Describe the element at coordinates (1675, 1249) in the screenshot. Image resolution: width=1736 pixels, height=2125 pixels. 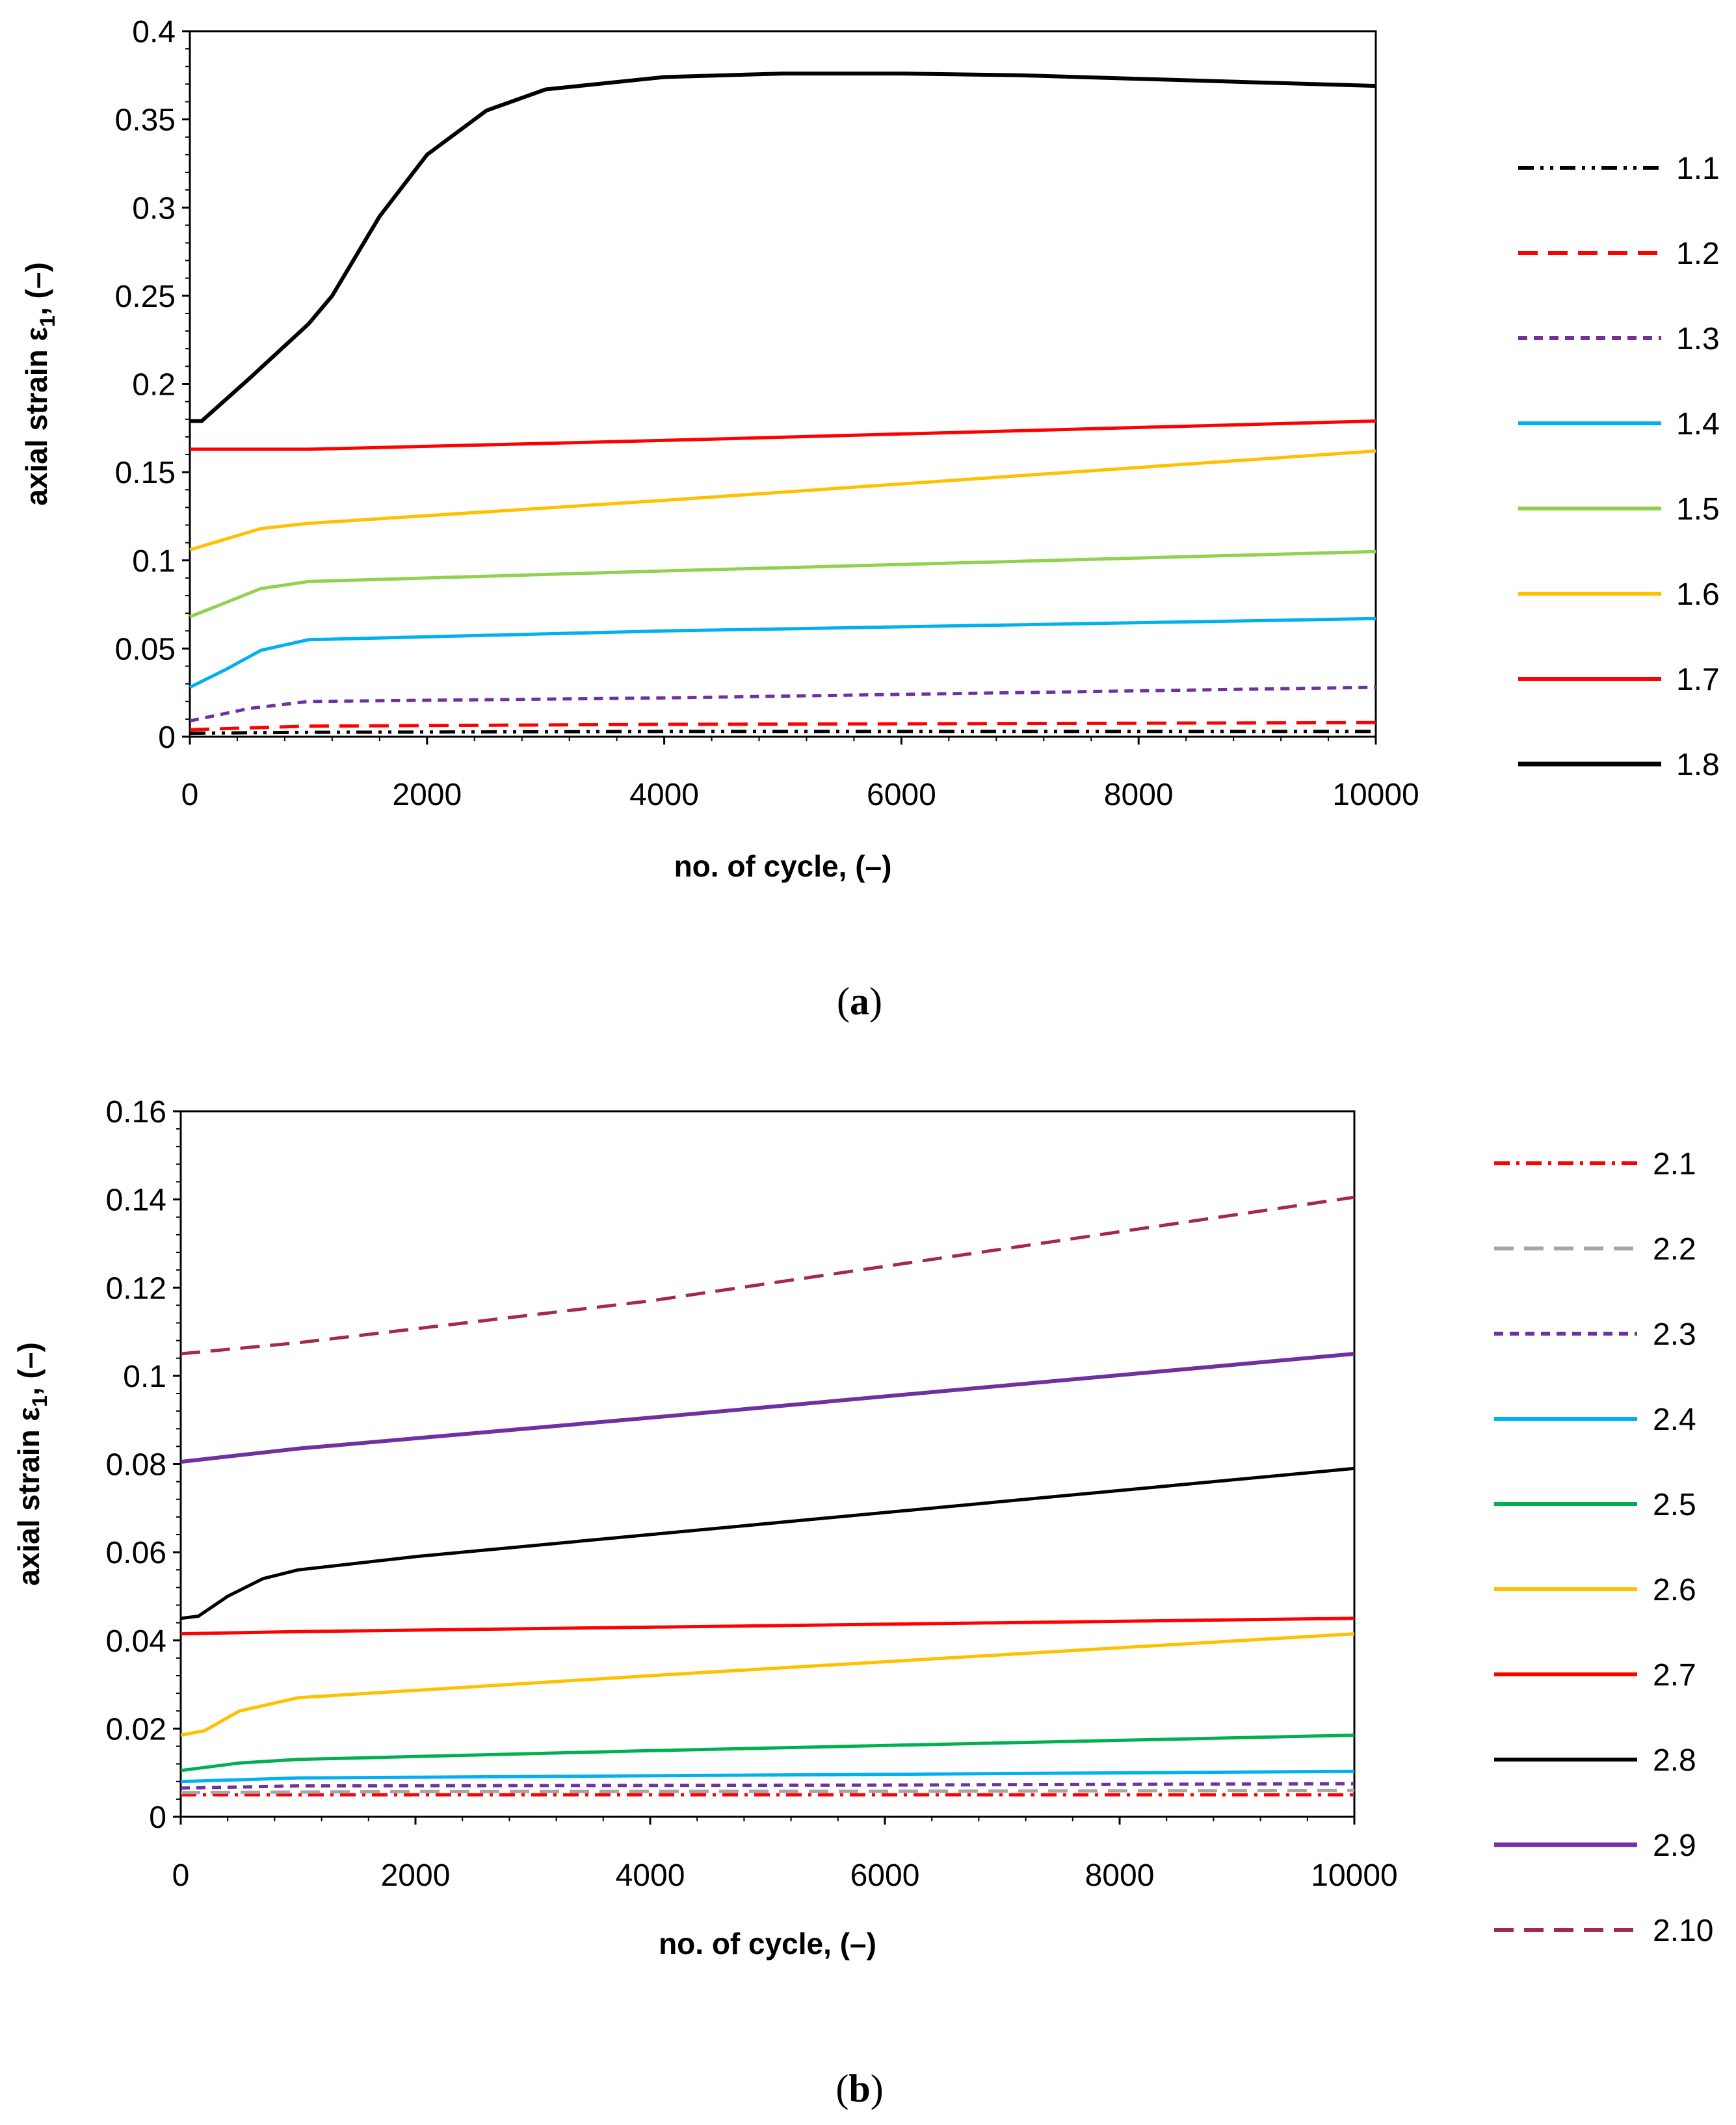
I see `legend-label: 2.2` at that location.